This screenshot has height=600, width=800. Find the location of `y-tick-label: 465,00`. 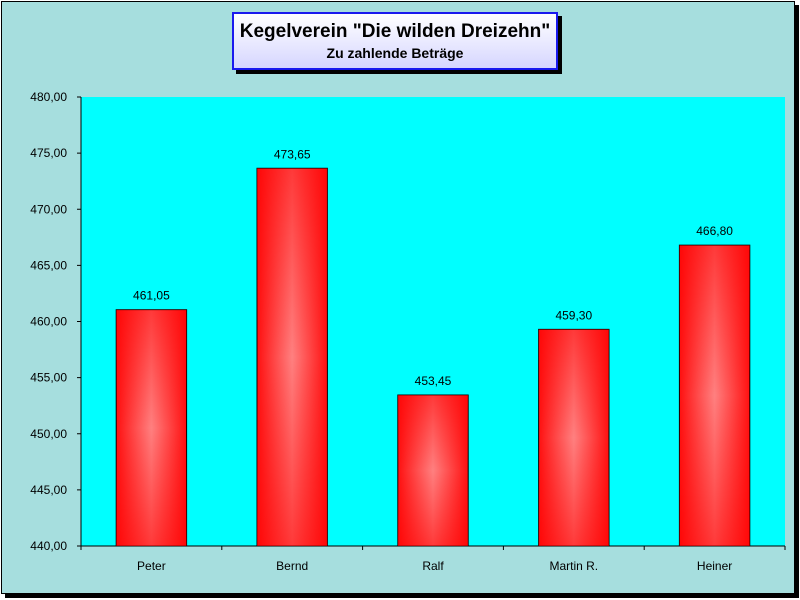

y-tick-label: 465,00 is located at coordinates (48, 265).